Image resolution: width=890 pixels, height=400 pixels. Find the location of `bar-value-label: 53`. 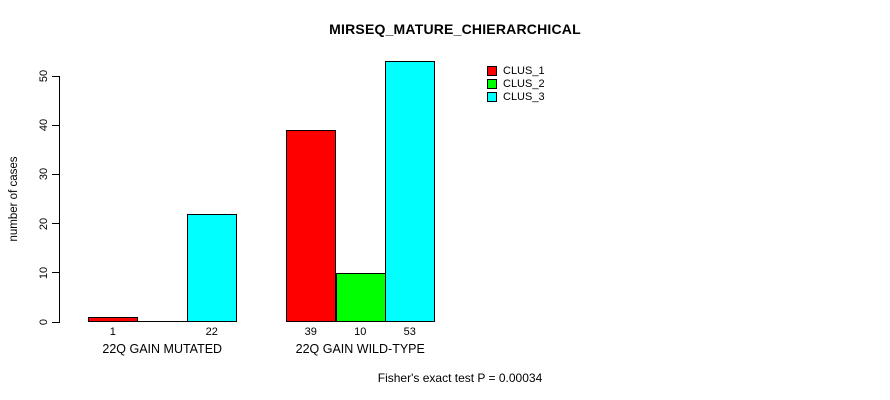

bar-value-label: 53 is located at coordinates (409, 332).